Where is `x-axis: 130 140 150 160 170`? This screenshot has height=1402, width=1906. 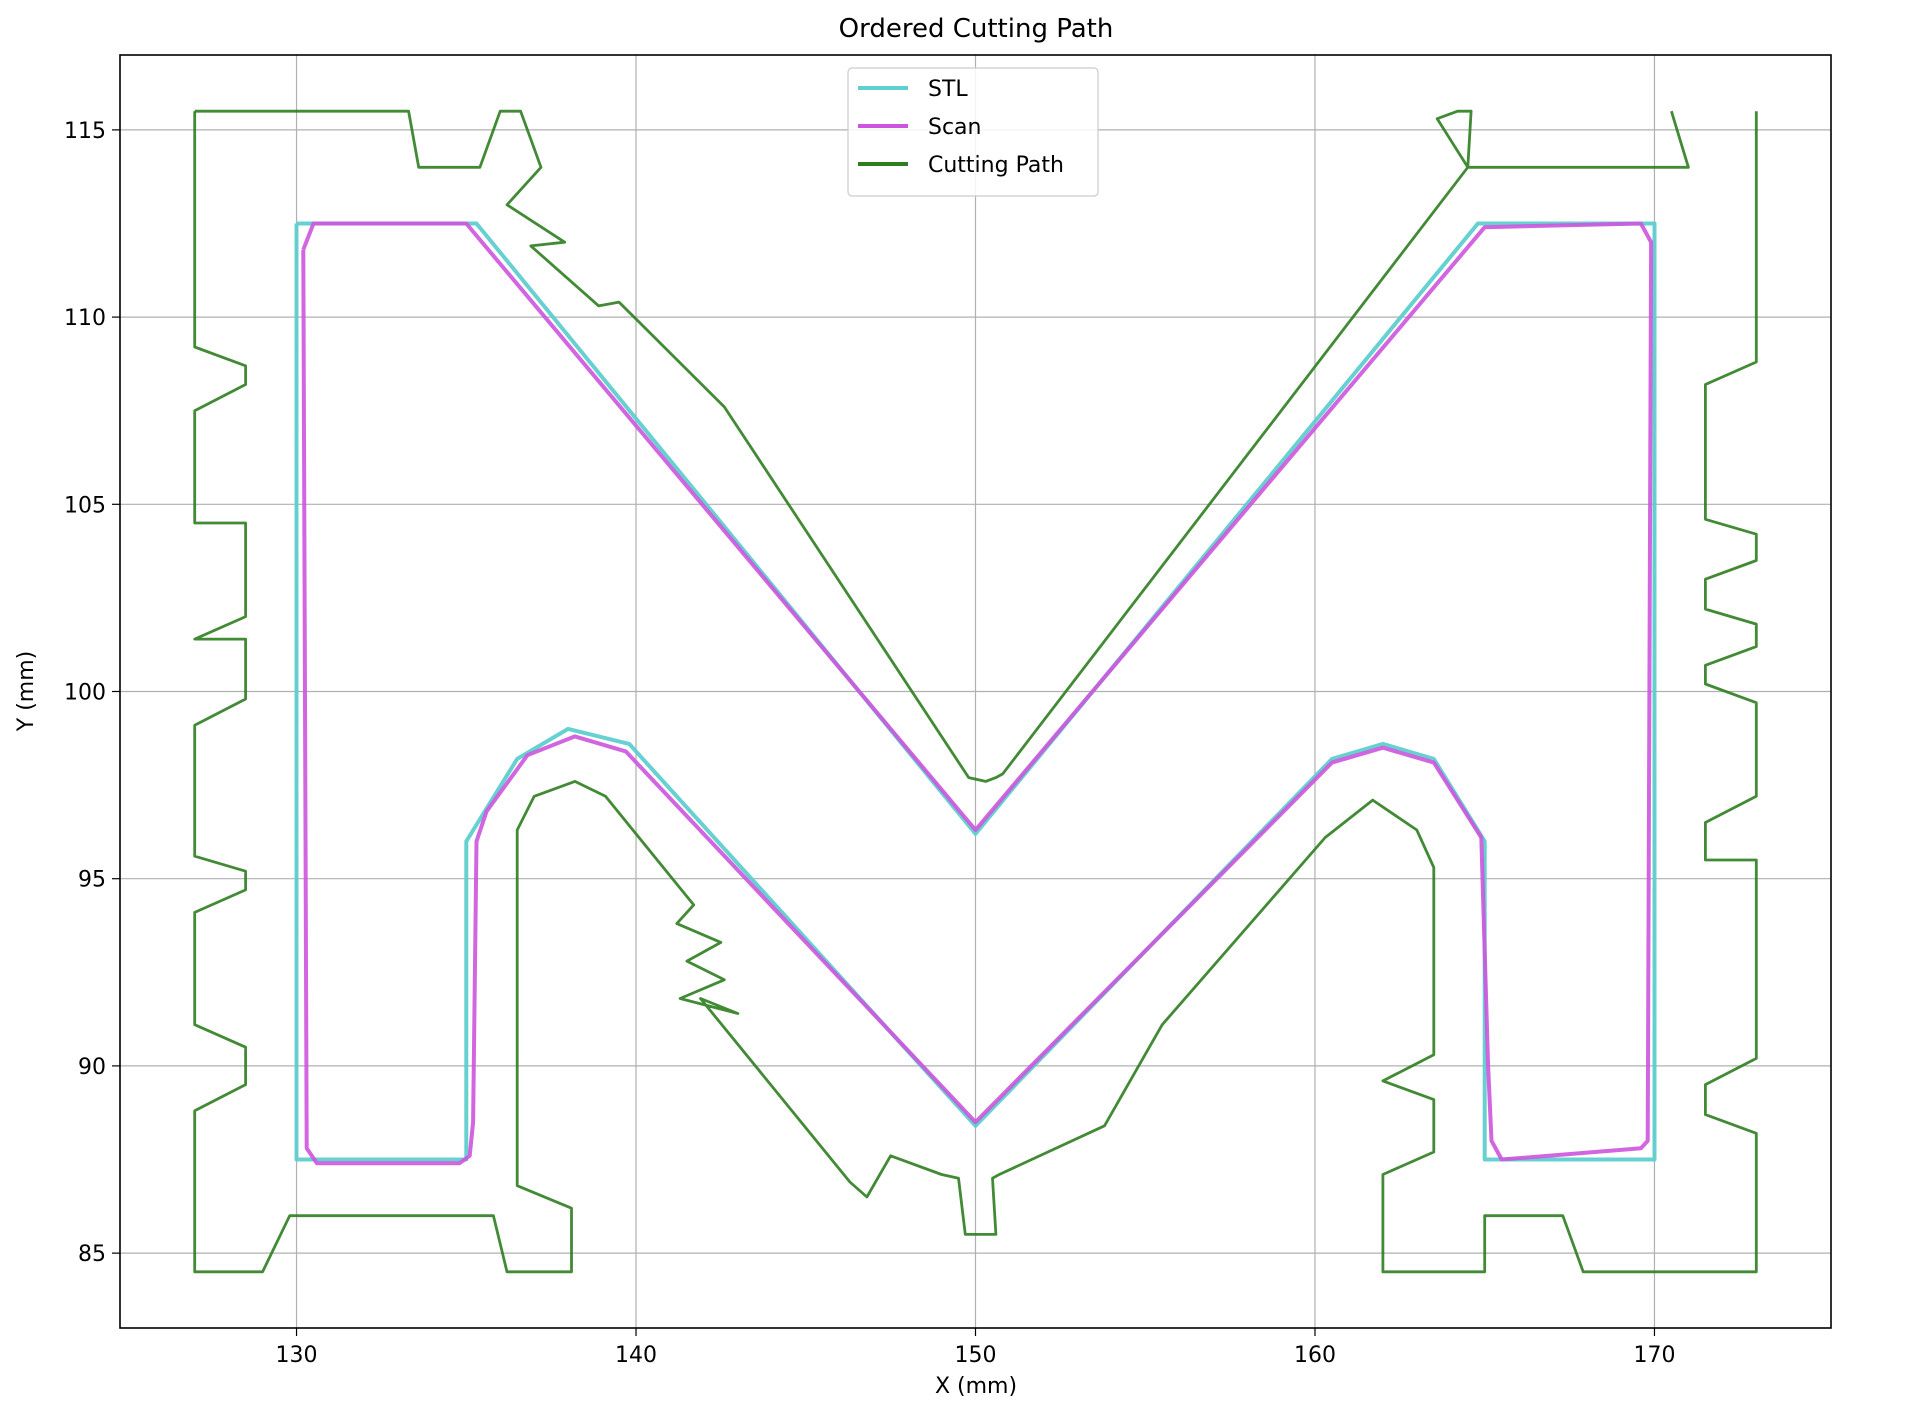 x-axis: 130 140 150 160 170 is located at coordinates (975, 1348).